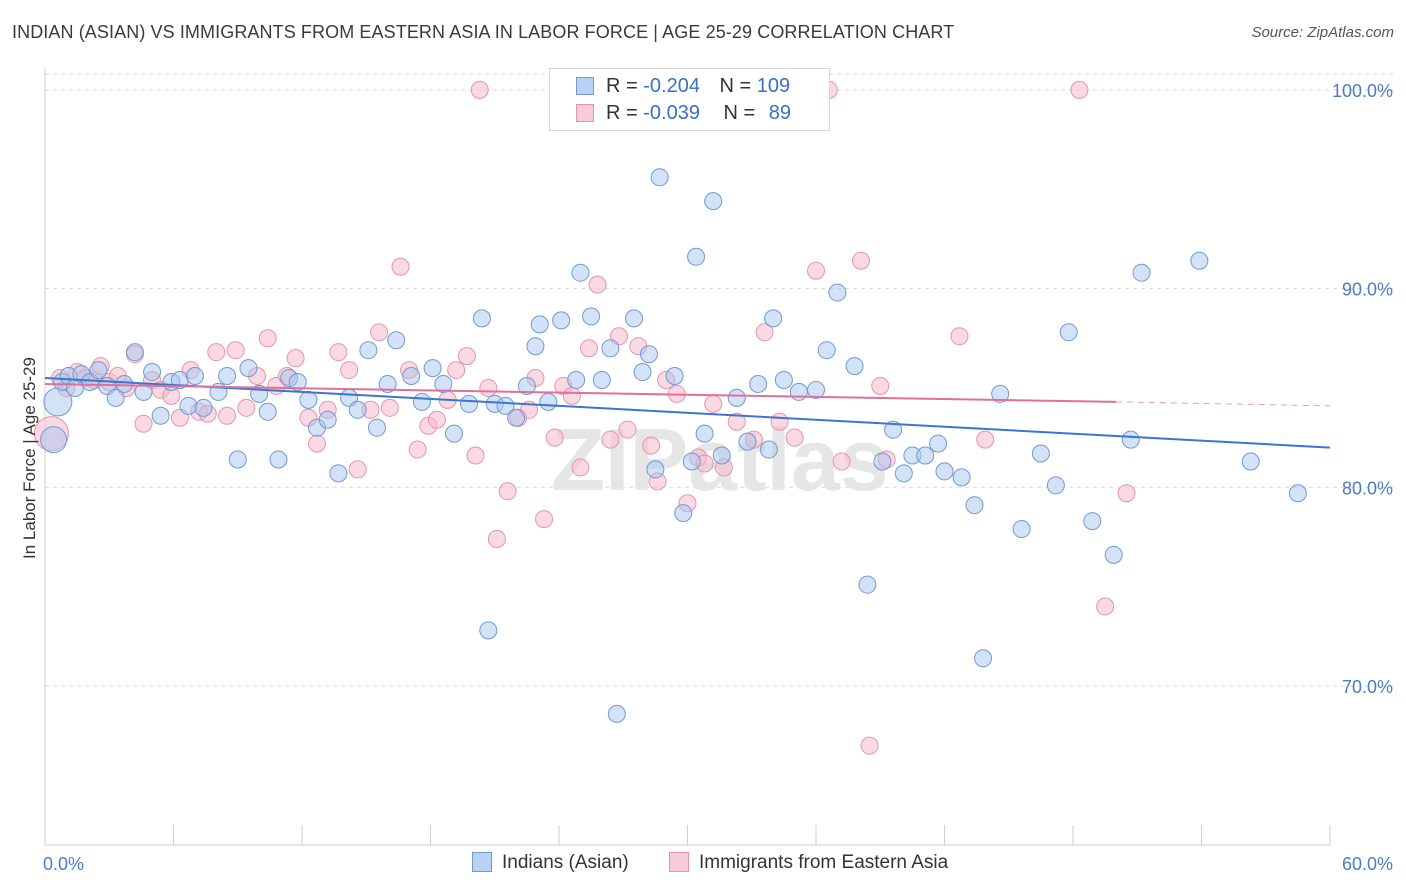 The image size is (1406, 892). Describe the element at coordinates (689, 99) in the screenshot. I see `correlation-legend: R = -0.204 N = 109 R = -0.039 N = 89` at that location.